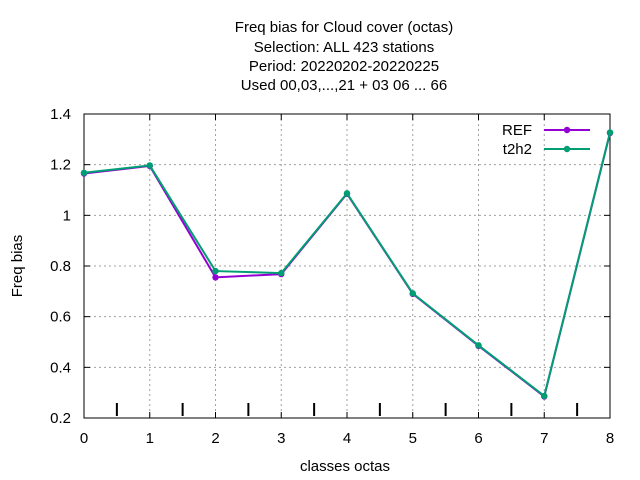  Describe the element at coordinates (517, 149) in the screenshot. I see `legend-label: t2h2` at that location.